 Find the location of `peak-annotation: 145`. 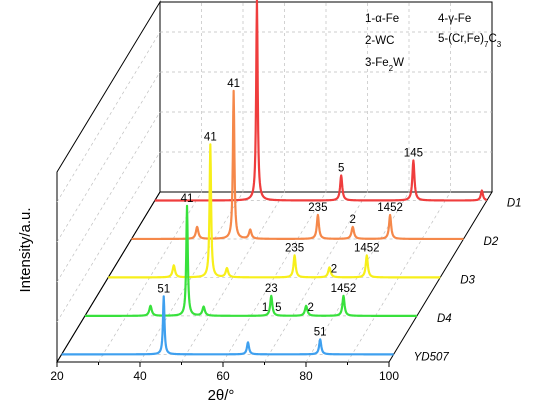

peak-annotation: 145 is located at coordinates (413, 153).